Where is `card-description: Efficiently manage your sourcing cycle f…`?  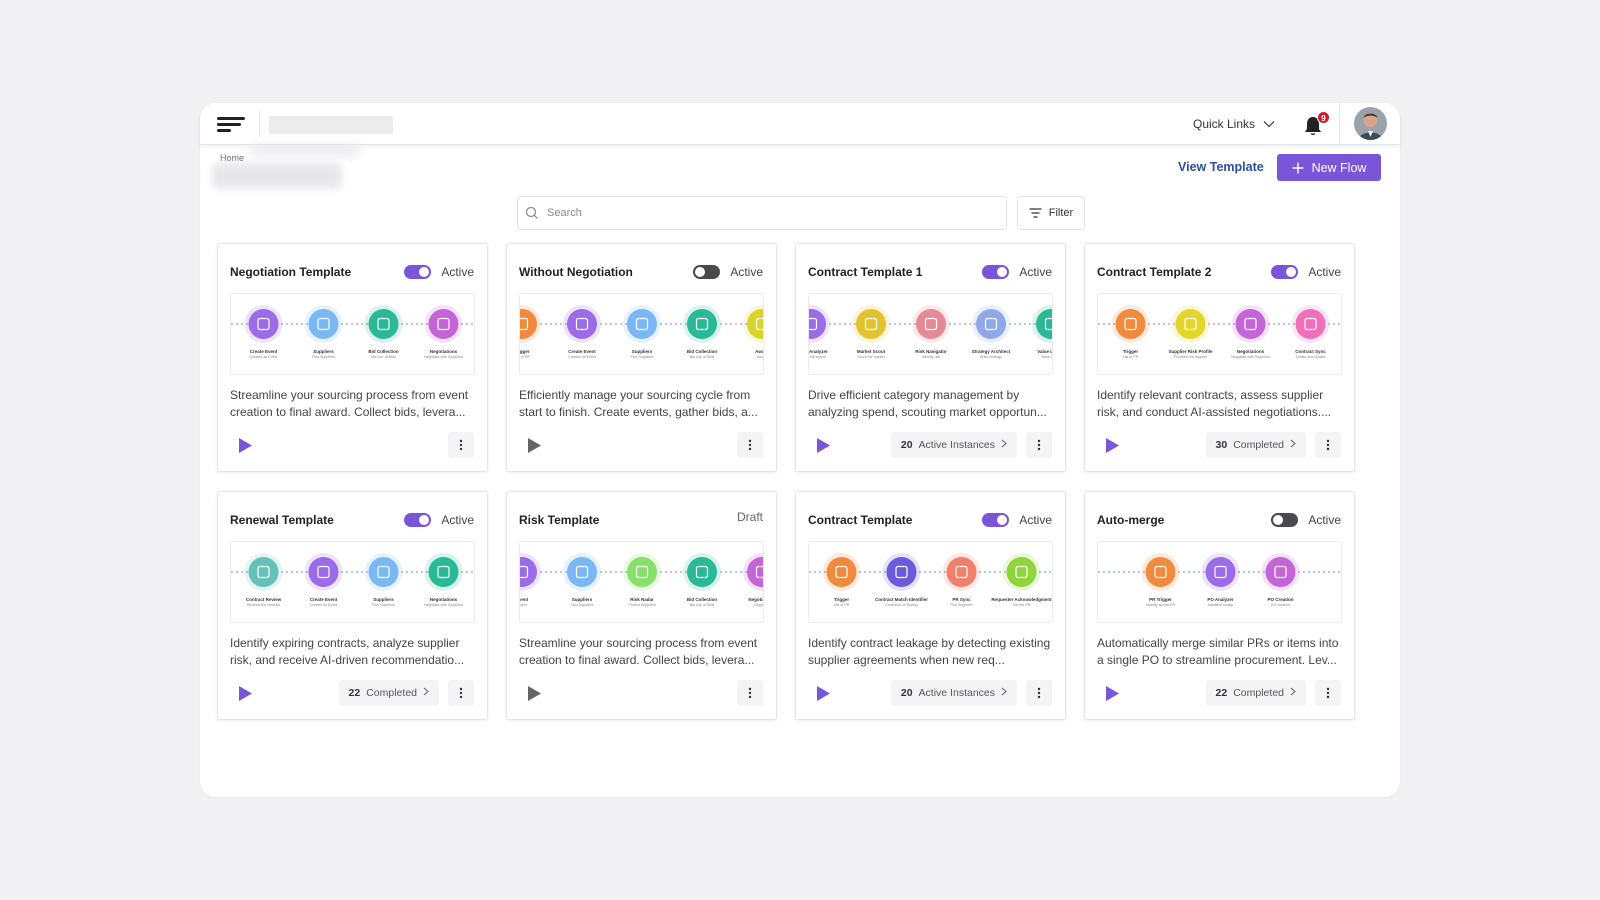 card-description: Efficiently manage your sourcing cycle f… is located at coordinates (638, 403).